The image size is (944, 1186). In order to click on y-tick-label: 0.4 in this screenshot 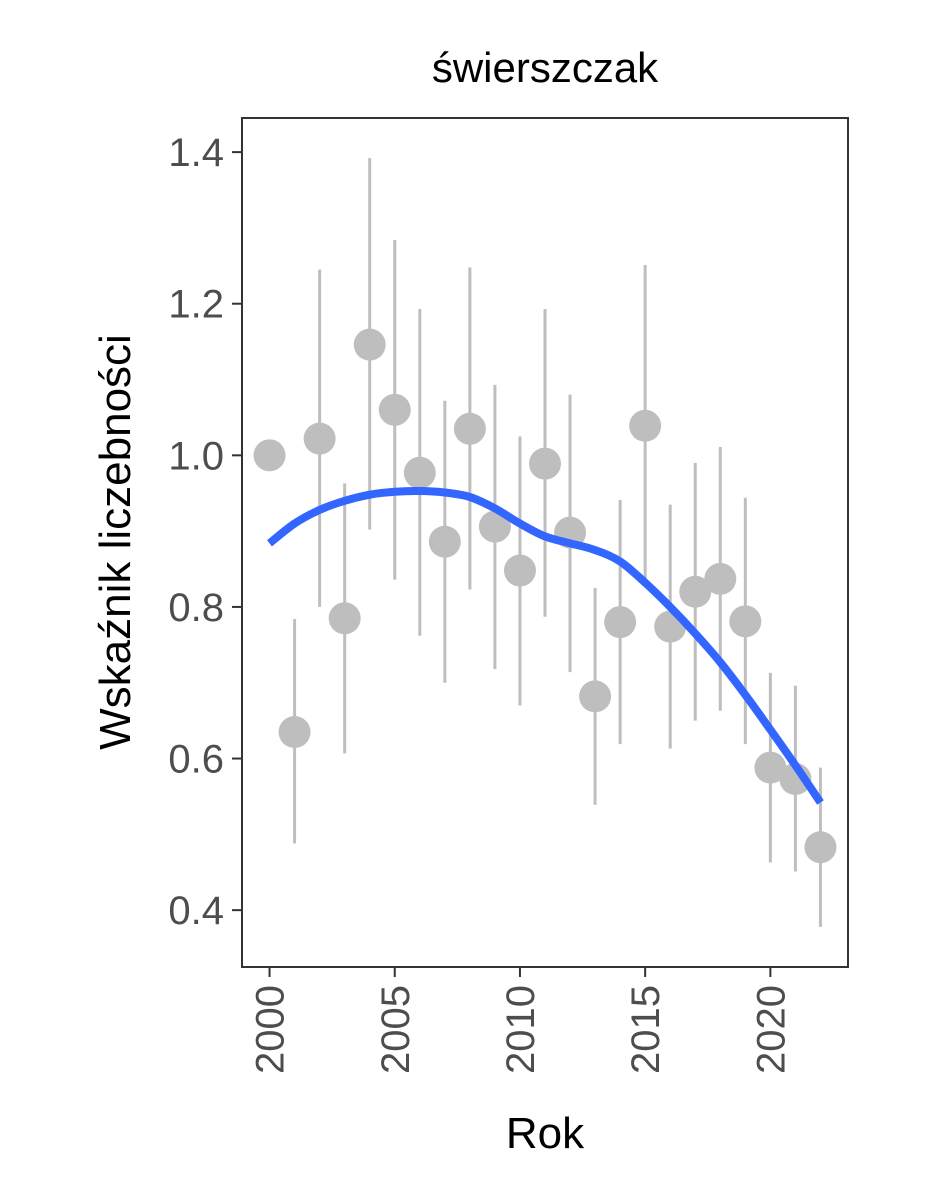, I will do `click(196, 911)`.